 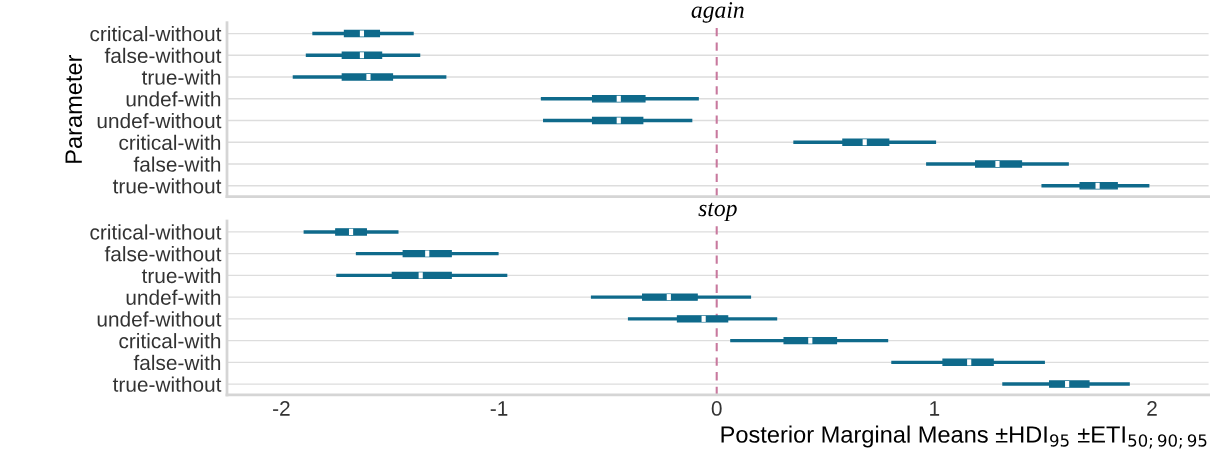 What do you see at coordinates (1152, 408) in the screenshot?
I see `x-tick-label: 2` at bounding box center [1152, 408].